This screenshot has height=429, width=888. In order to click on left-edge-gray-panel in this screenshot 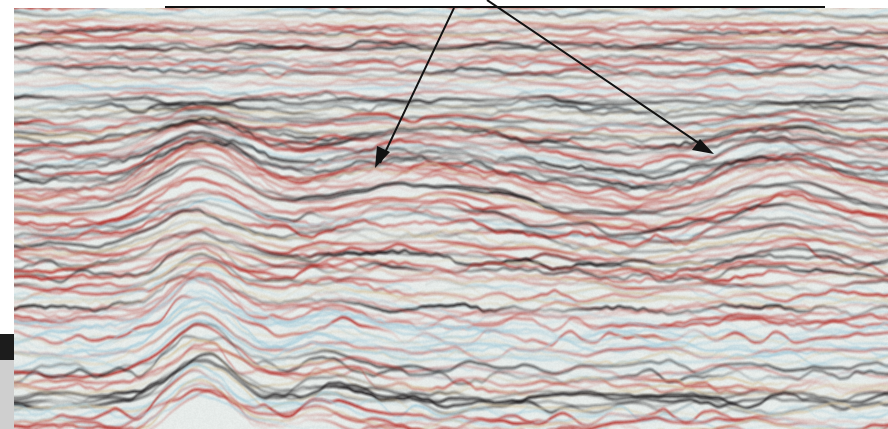, I will do `click(7, 394)`.